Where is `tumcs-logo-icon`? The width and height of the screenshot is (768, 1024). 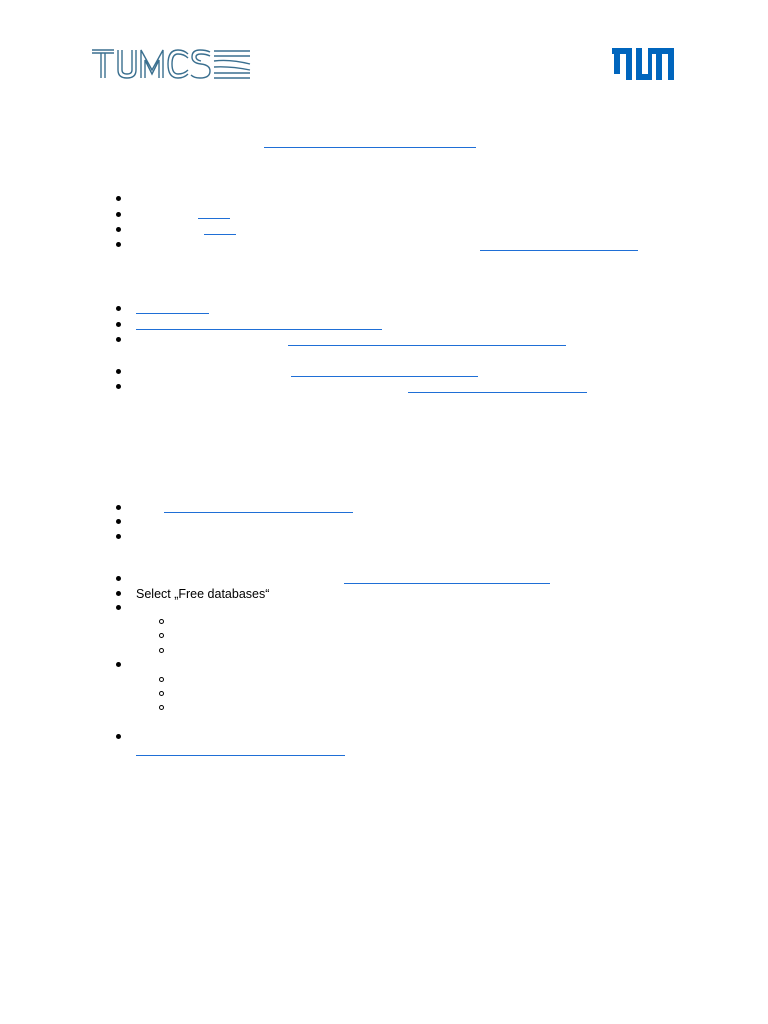
tumcs-logo-icon is located at coordinates (171, 64).